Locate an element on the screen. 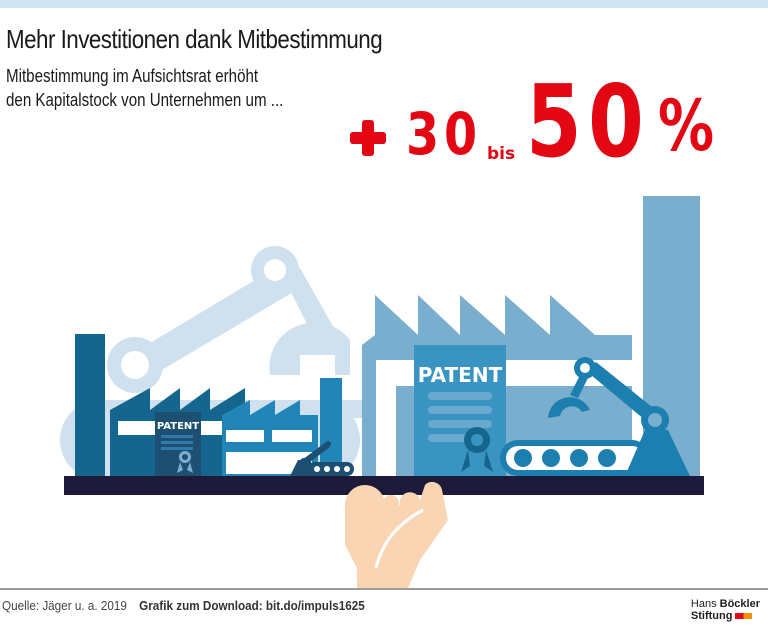 This screenshot has height=634, width=768. headline-low-value: 30 is located at coordinates (444, 134).